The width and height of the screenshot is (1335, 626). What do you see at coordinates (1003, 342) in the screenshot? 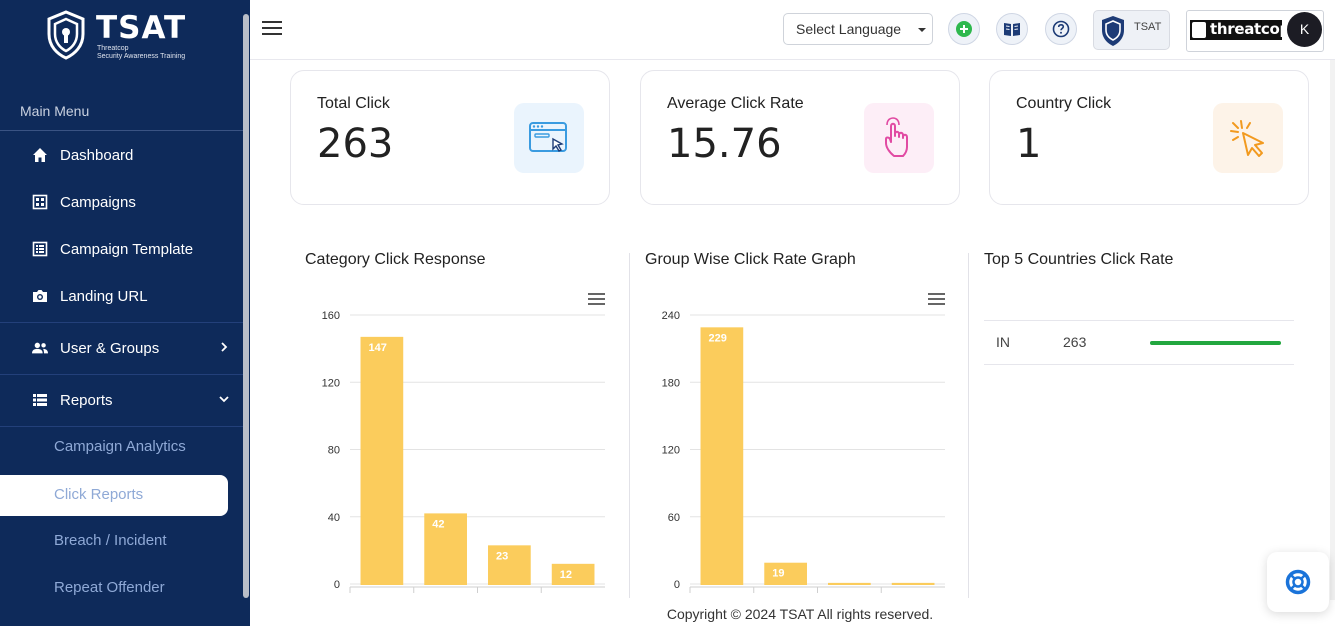
I see `country-code: IN` at bounding box center [1003, 342].